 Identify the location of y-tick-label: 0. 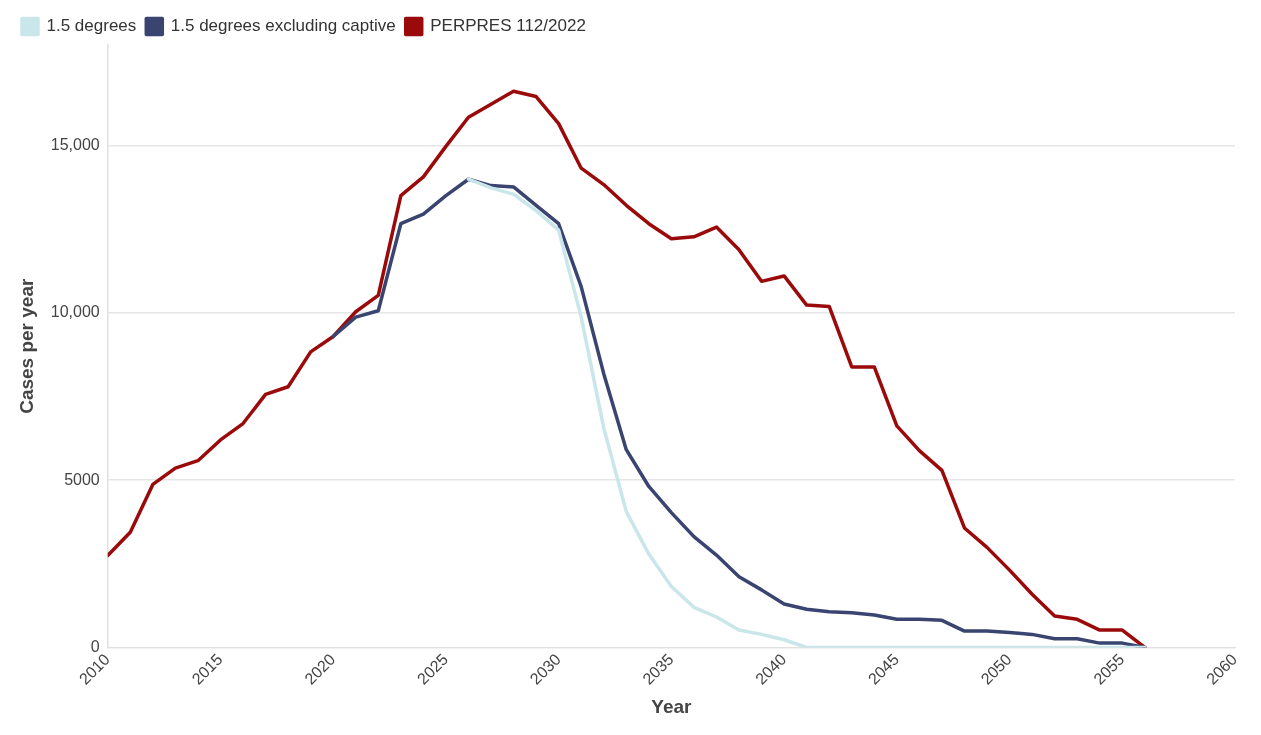
(95, 646).